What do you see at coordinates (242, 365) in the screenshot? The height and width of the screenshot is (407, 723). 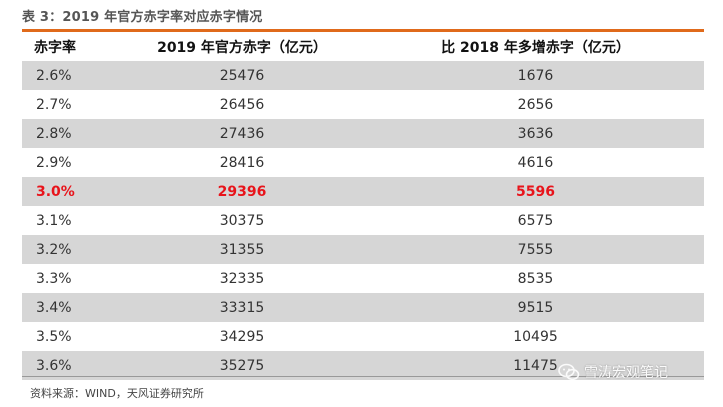 I see `cell-official-deficit: 35275` at bounding box center [242, 365].